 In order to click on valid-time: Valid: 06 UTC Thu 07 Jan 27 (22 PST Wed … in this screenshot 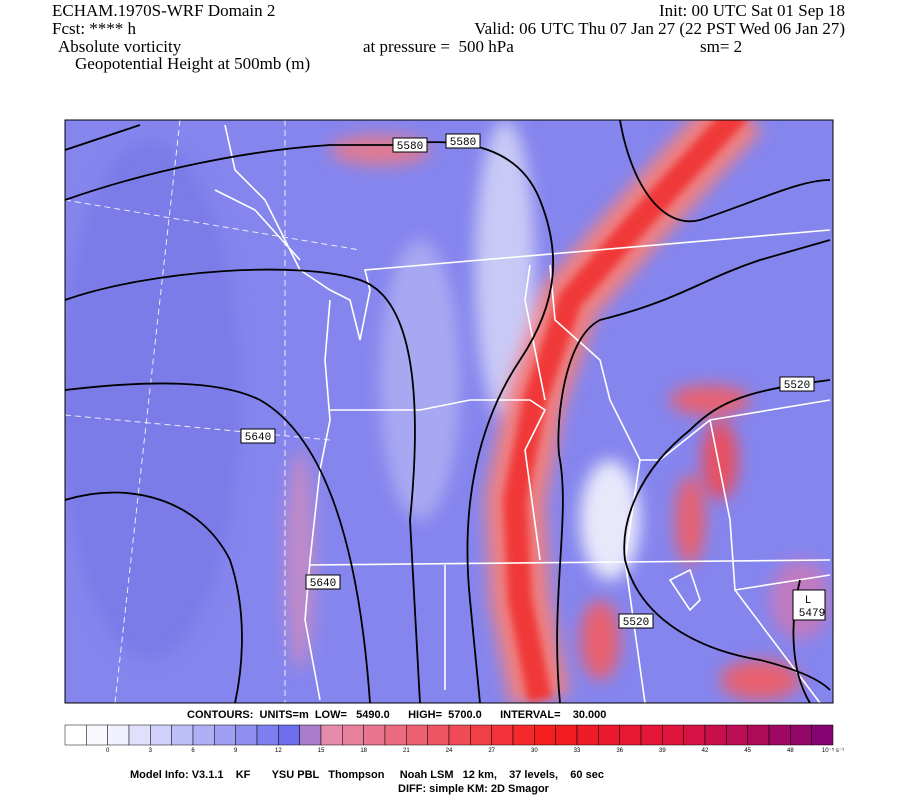, I will do `click(659, 28)`.